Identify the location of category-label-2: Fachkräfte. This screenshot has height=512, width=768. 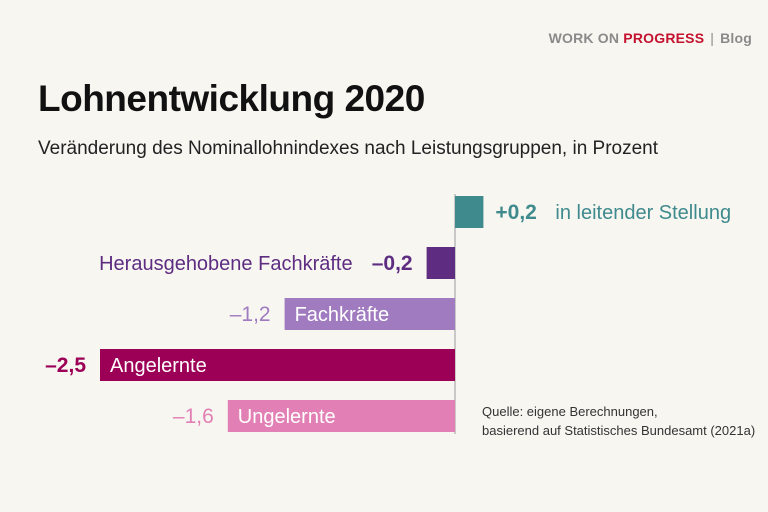
(342, 315).